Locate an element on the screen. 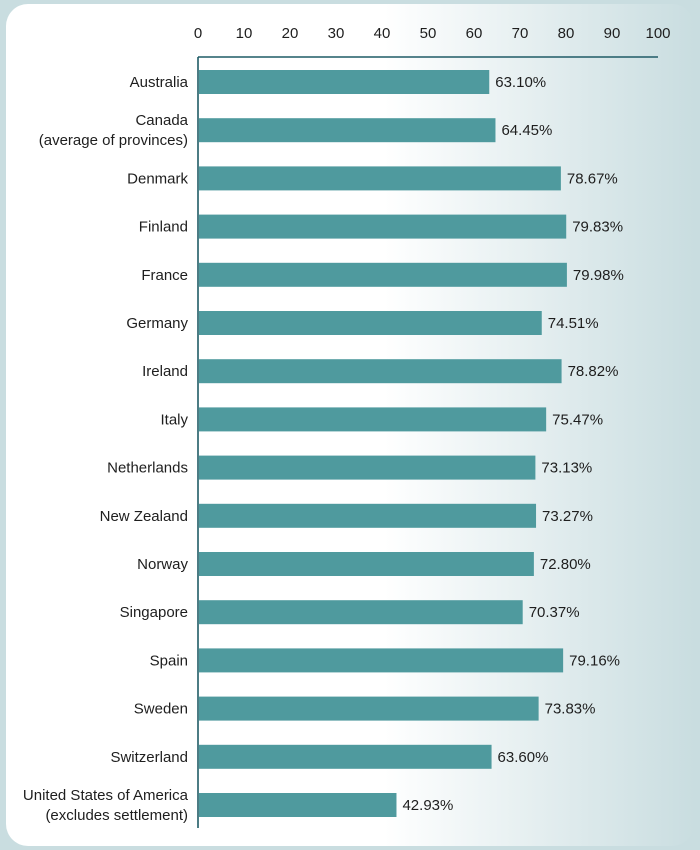 This screenshot has width=700, height=850. category-label: Germany is located at coordinates (157, 323).